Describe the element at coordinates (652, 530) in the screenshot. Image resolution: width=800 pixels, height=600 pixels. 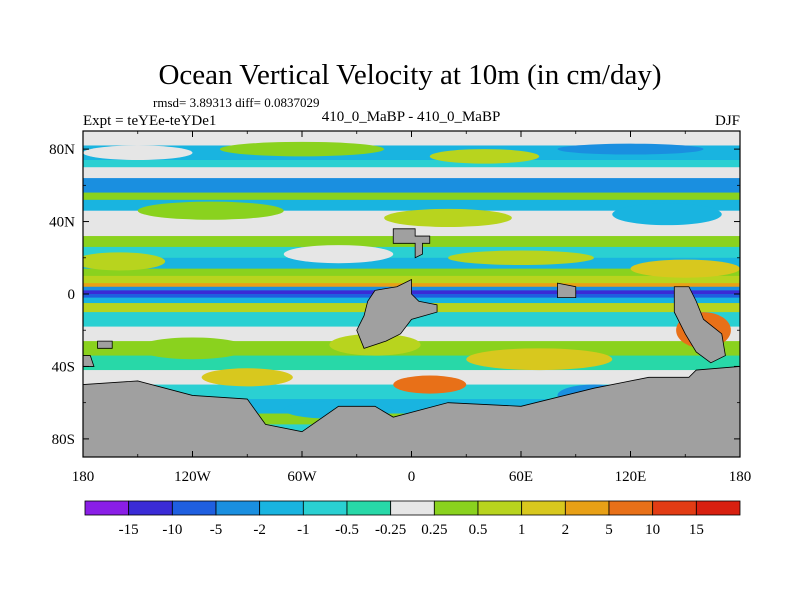
I see `colorbar-label: 10` at that location.